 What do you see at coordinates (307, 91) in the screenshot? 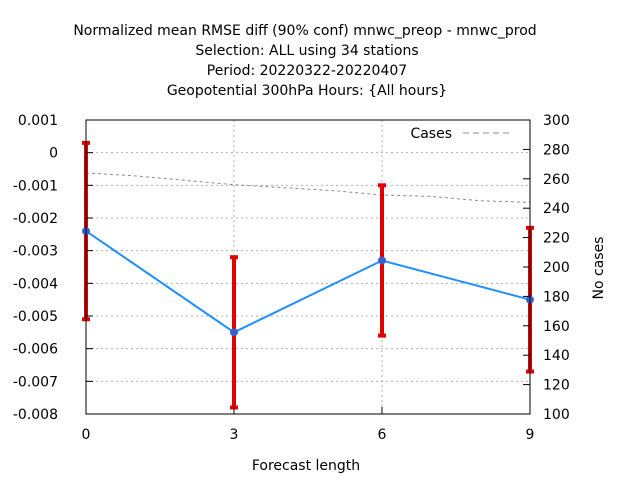
I see `title-line-4: Geopotential 300hPa Hours: {All hours}` at bounding box center [307, 91].